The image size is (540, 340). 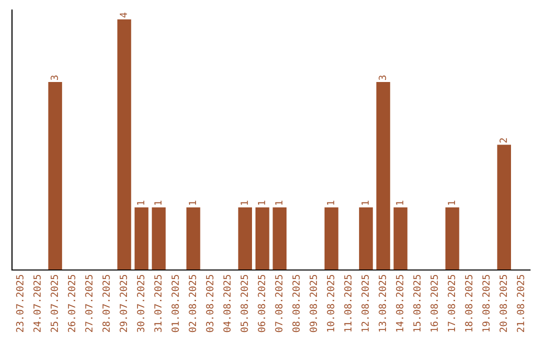 I want to click on x-tick-label: 29.07.2025, so click(x=124, y=303).